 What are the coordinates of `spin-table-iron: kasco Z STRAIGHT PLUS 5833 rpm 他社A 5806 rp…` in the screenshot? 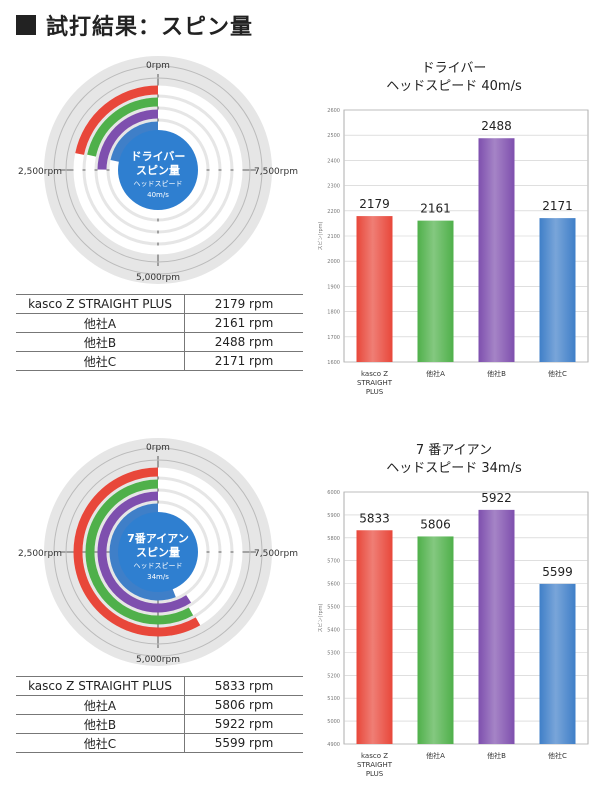 It's located at (159, 714).